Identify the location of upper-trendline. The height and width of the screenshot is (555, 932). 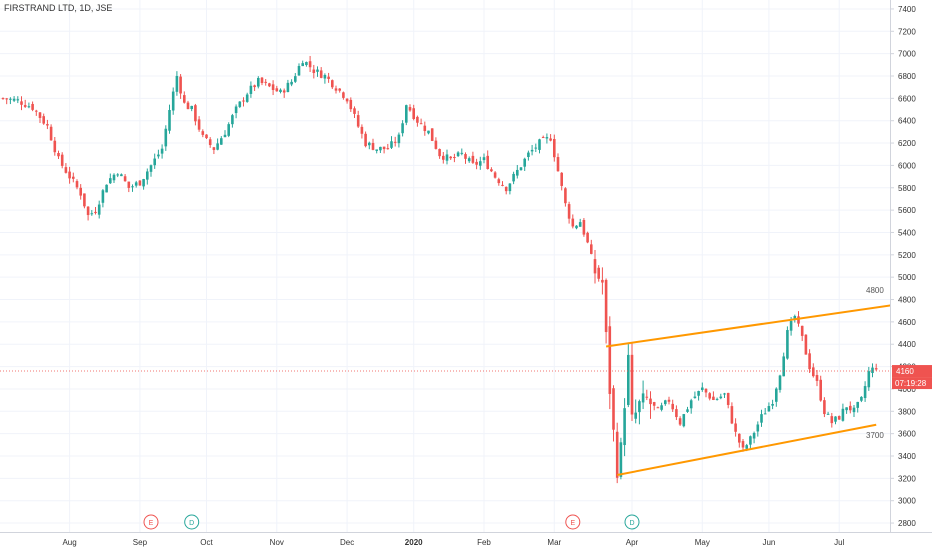
(768, 322).